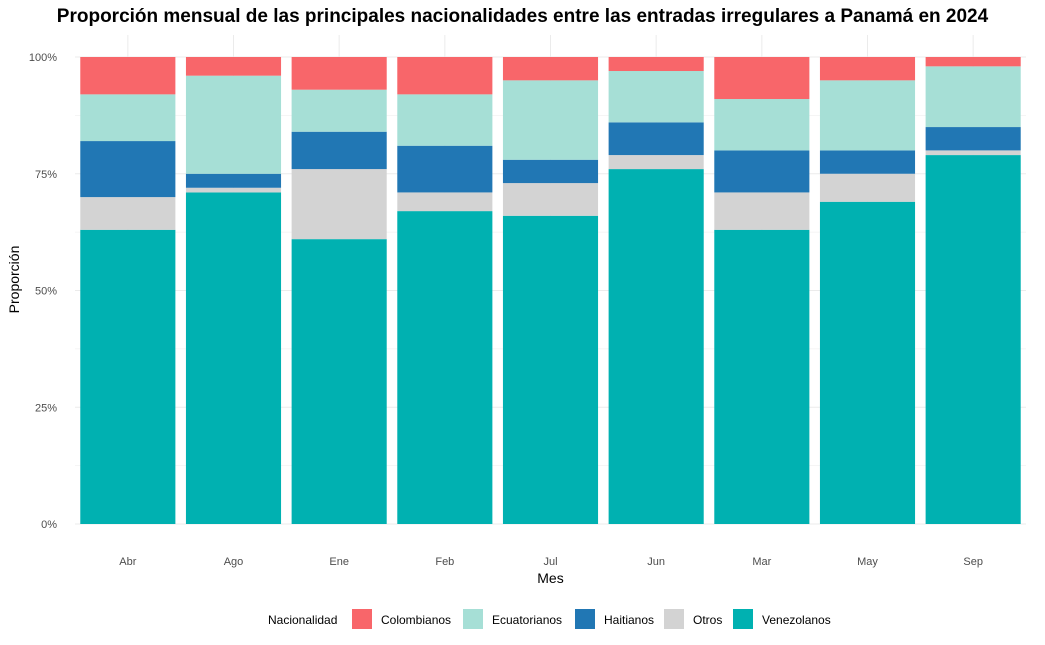 This screenshot has height=645, width=1045. I want to click on y-tick-label: 0%, so click(49, 525).